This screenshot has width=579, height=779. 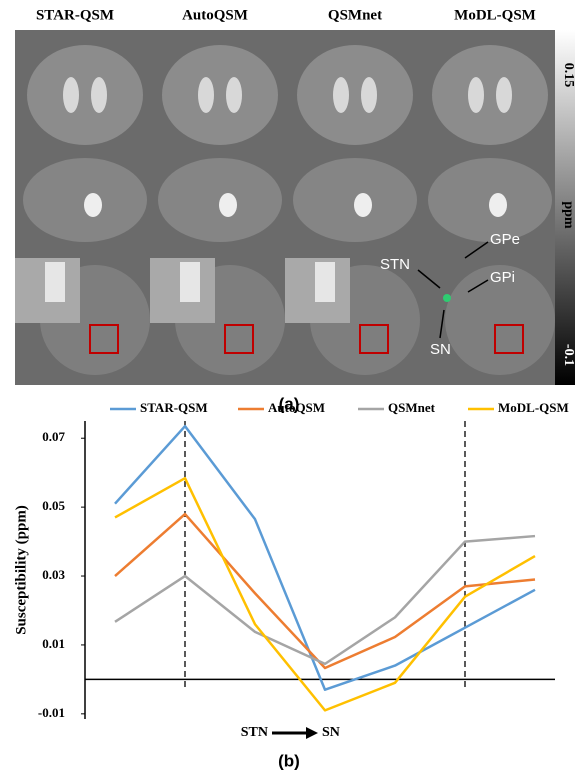 What do you see at coordinates (568, 75) in the screenshot?
I see `colorbar-max: 0.15` at bounding box center [568, 75].